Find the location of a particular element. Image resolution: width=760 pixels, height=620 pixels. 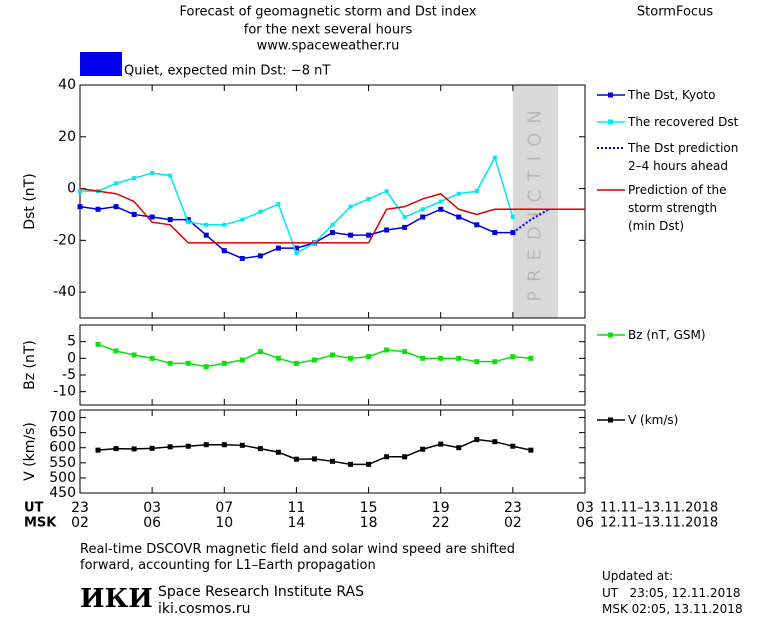

y-tick-label: 20 is located at coordinates (67, 137).